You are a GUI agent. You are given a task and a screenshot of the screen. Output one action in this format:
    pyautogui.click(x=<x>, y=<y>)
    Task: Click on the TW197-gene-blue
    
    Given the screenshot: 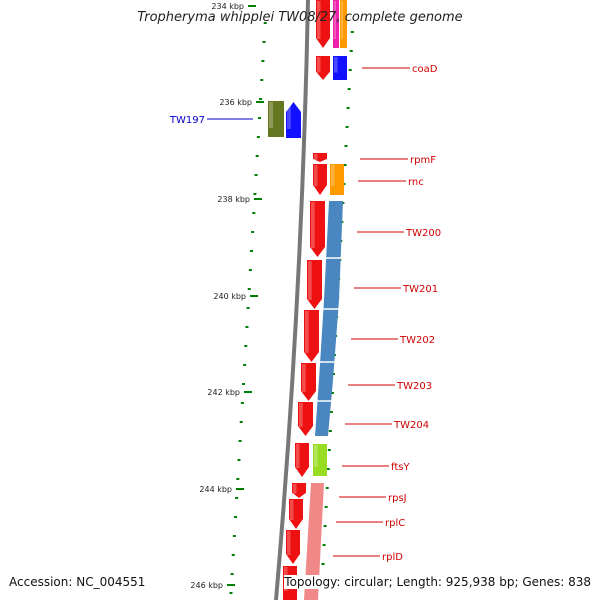 What is the action you would take?
    pyautogui.click(x=293, y=120)
    